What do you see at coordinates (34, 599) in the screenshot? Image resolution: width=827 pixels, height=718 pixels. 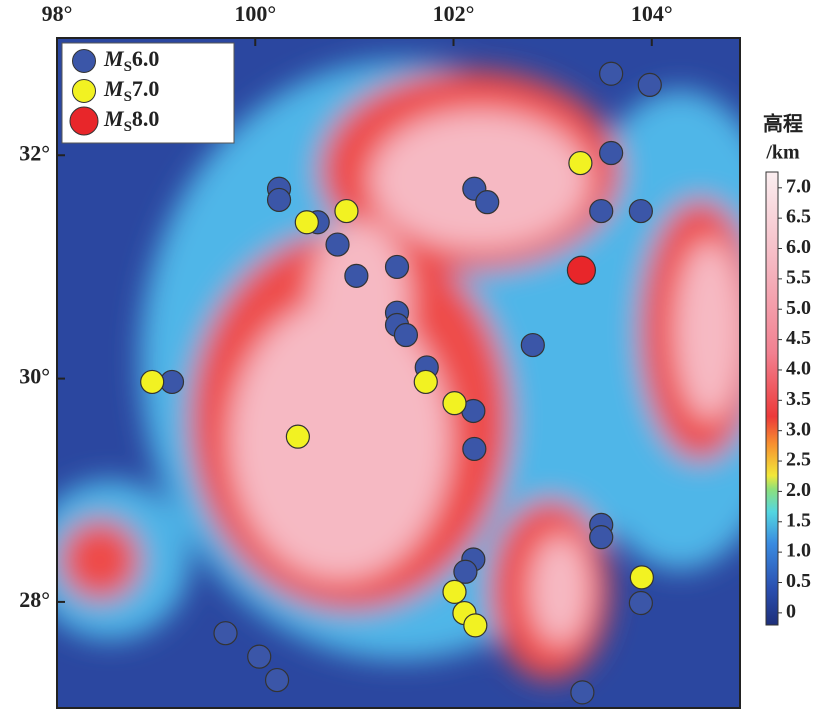 I see `y-tick-label: 28°` at bounding box center [34, 599].